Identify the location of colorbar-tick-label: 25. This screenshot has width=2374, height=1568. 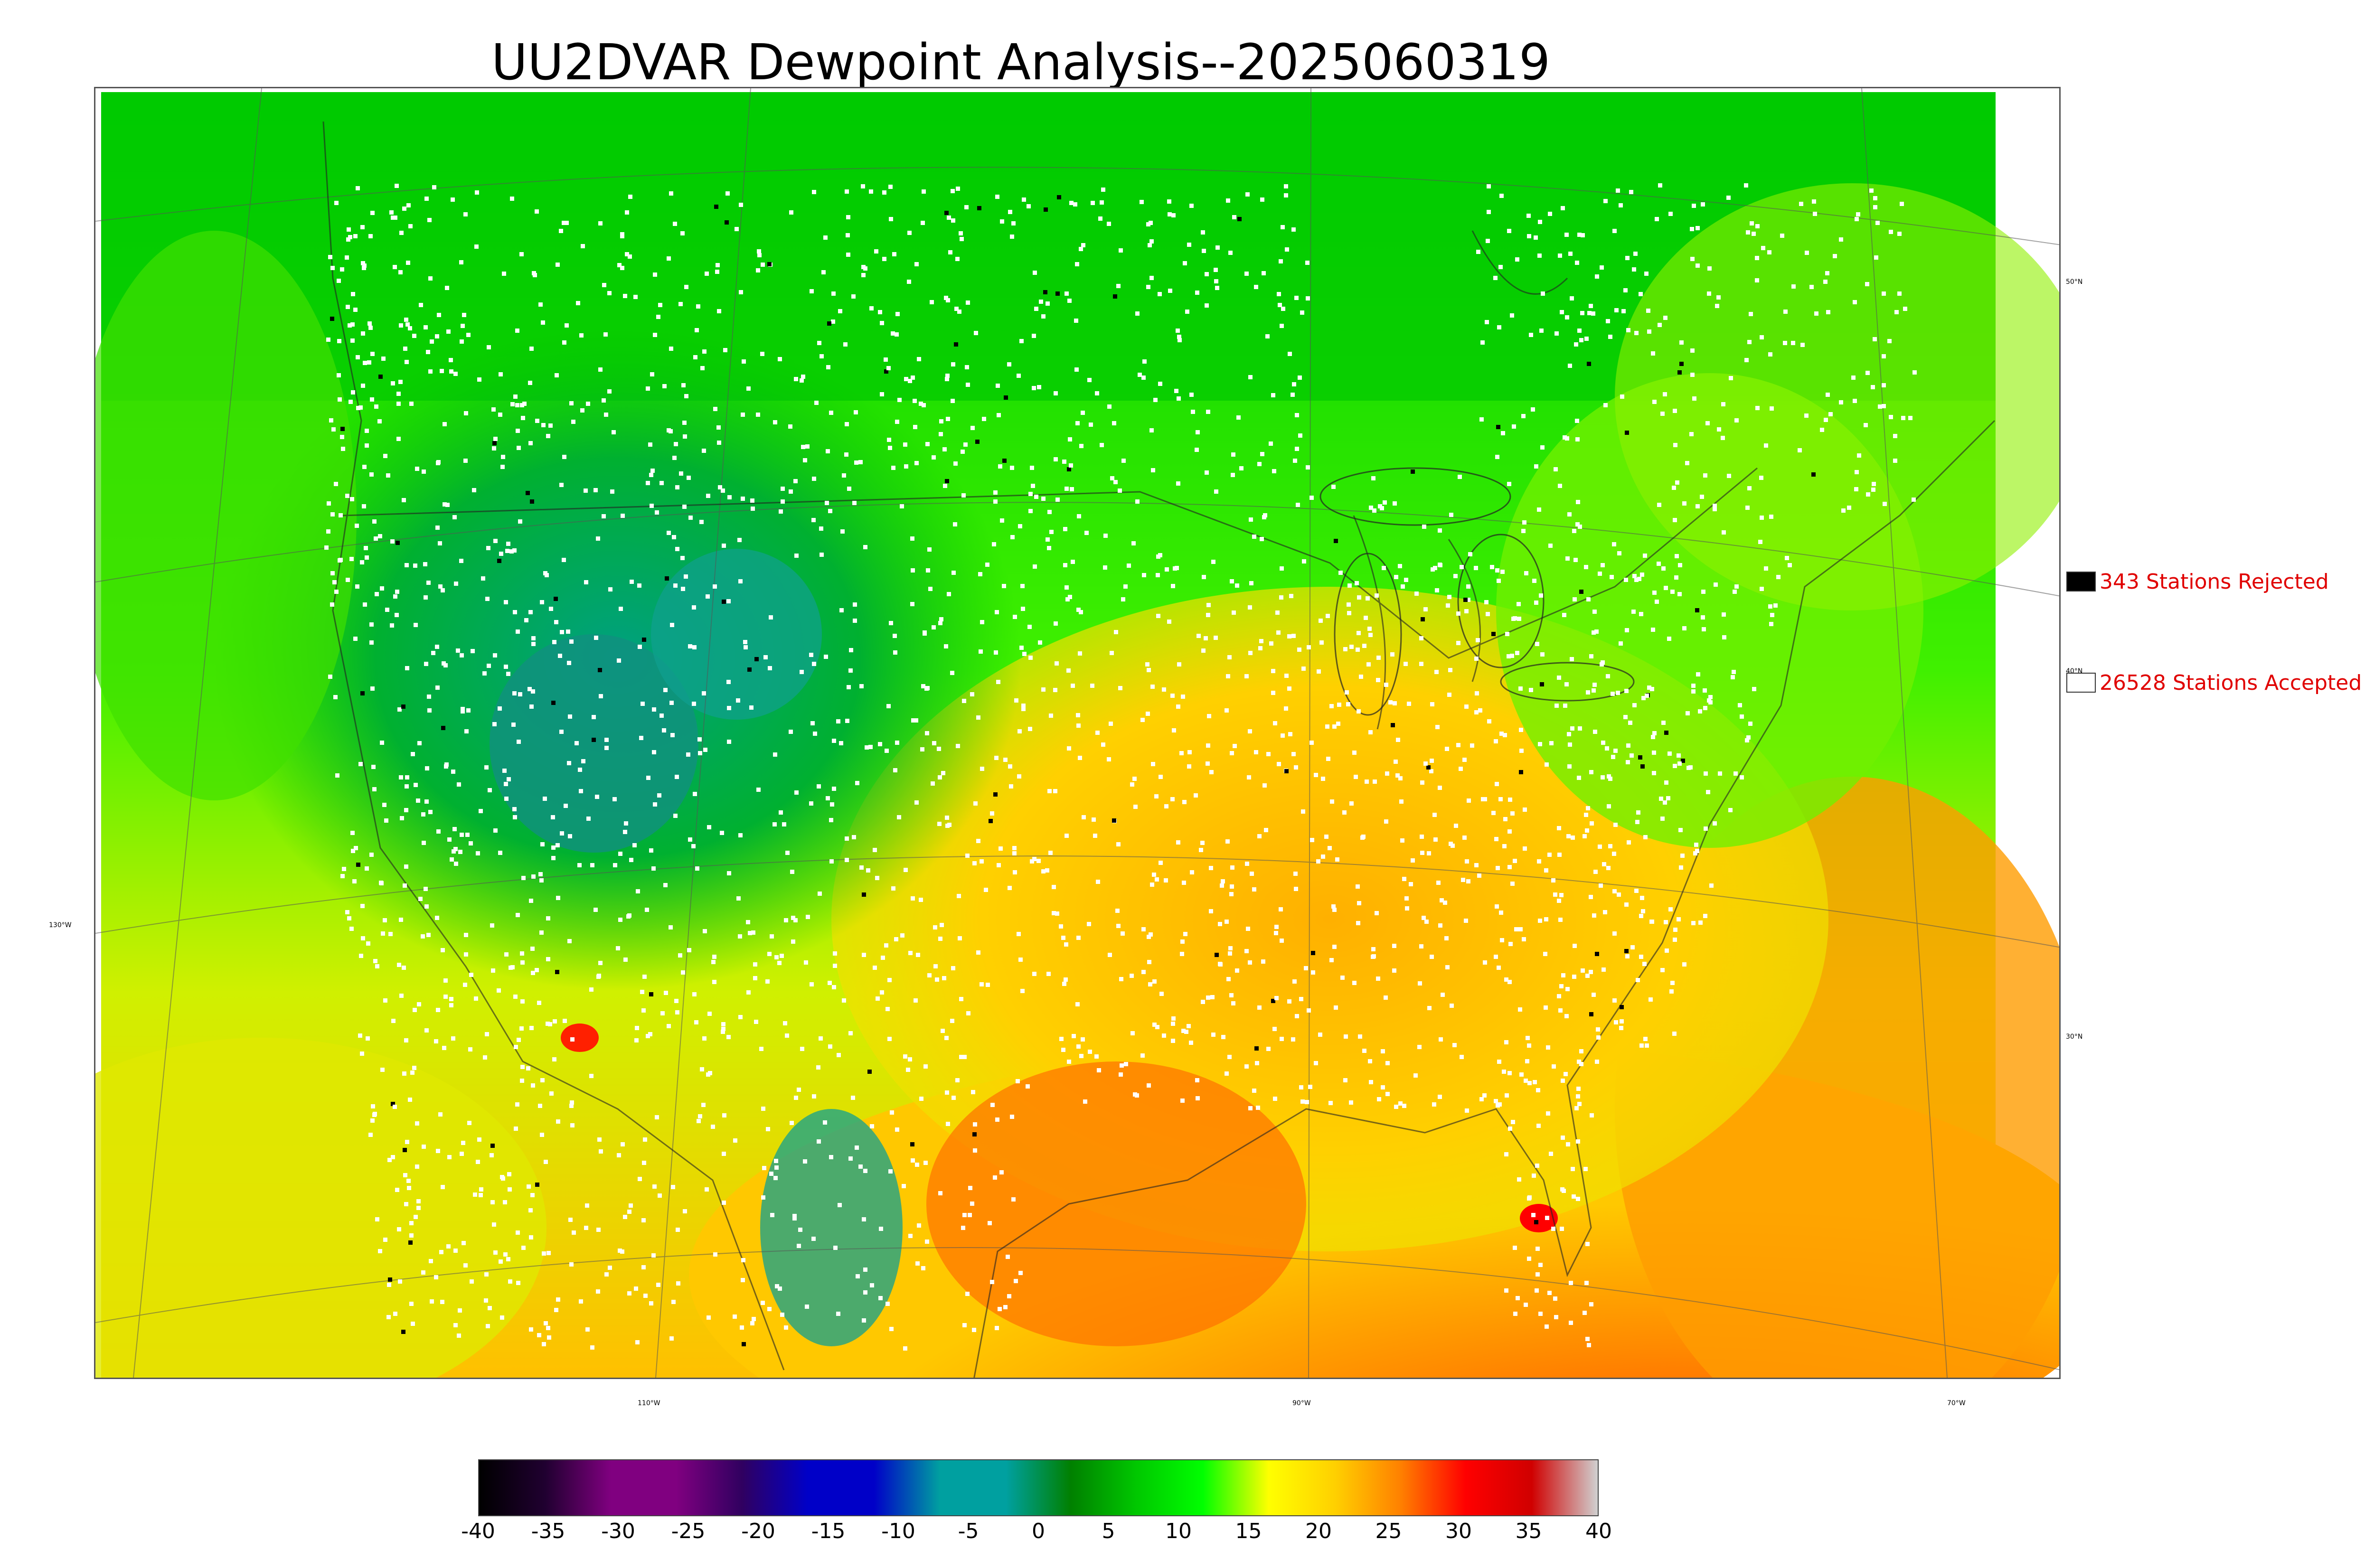
(1388, 1531).